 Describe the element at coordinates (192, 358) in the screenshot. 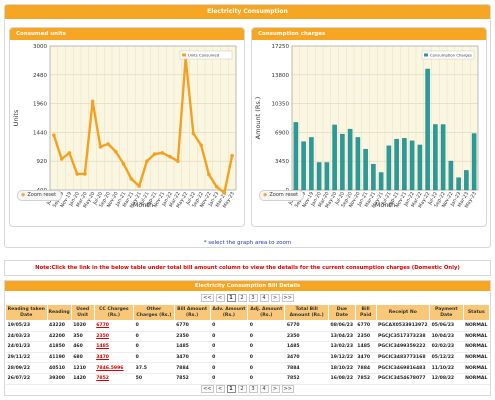

I see `table-cell: 3470` at that location.